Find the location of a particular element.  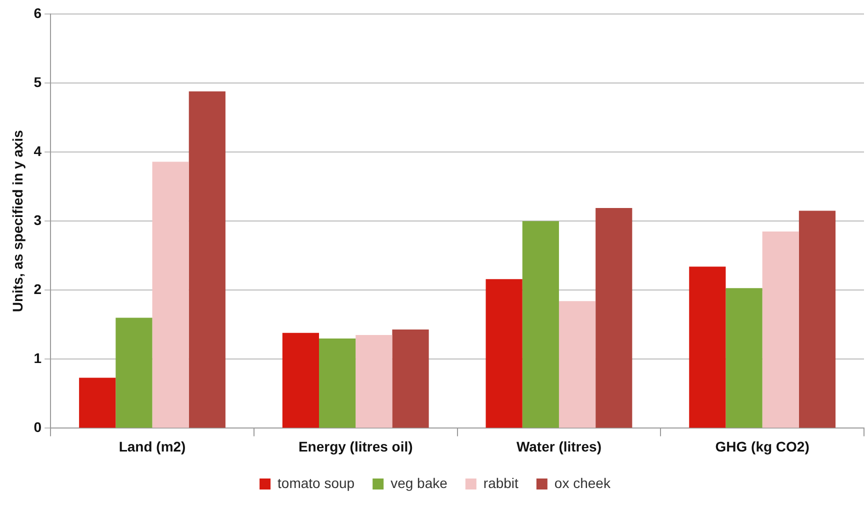

y-tick-label: 1 is located at coordinates (38, 358).